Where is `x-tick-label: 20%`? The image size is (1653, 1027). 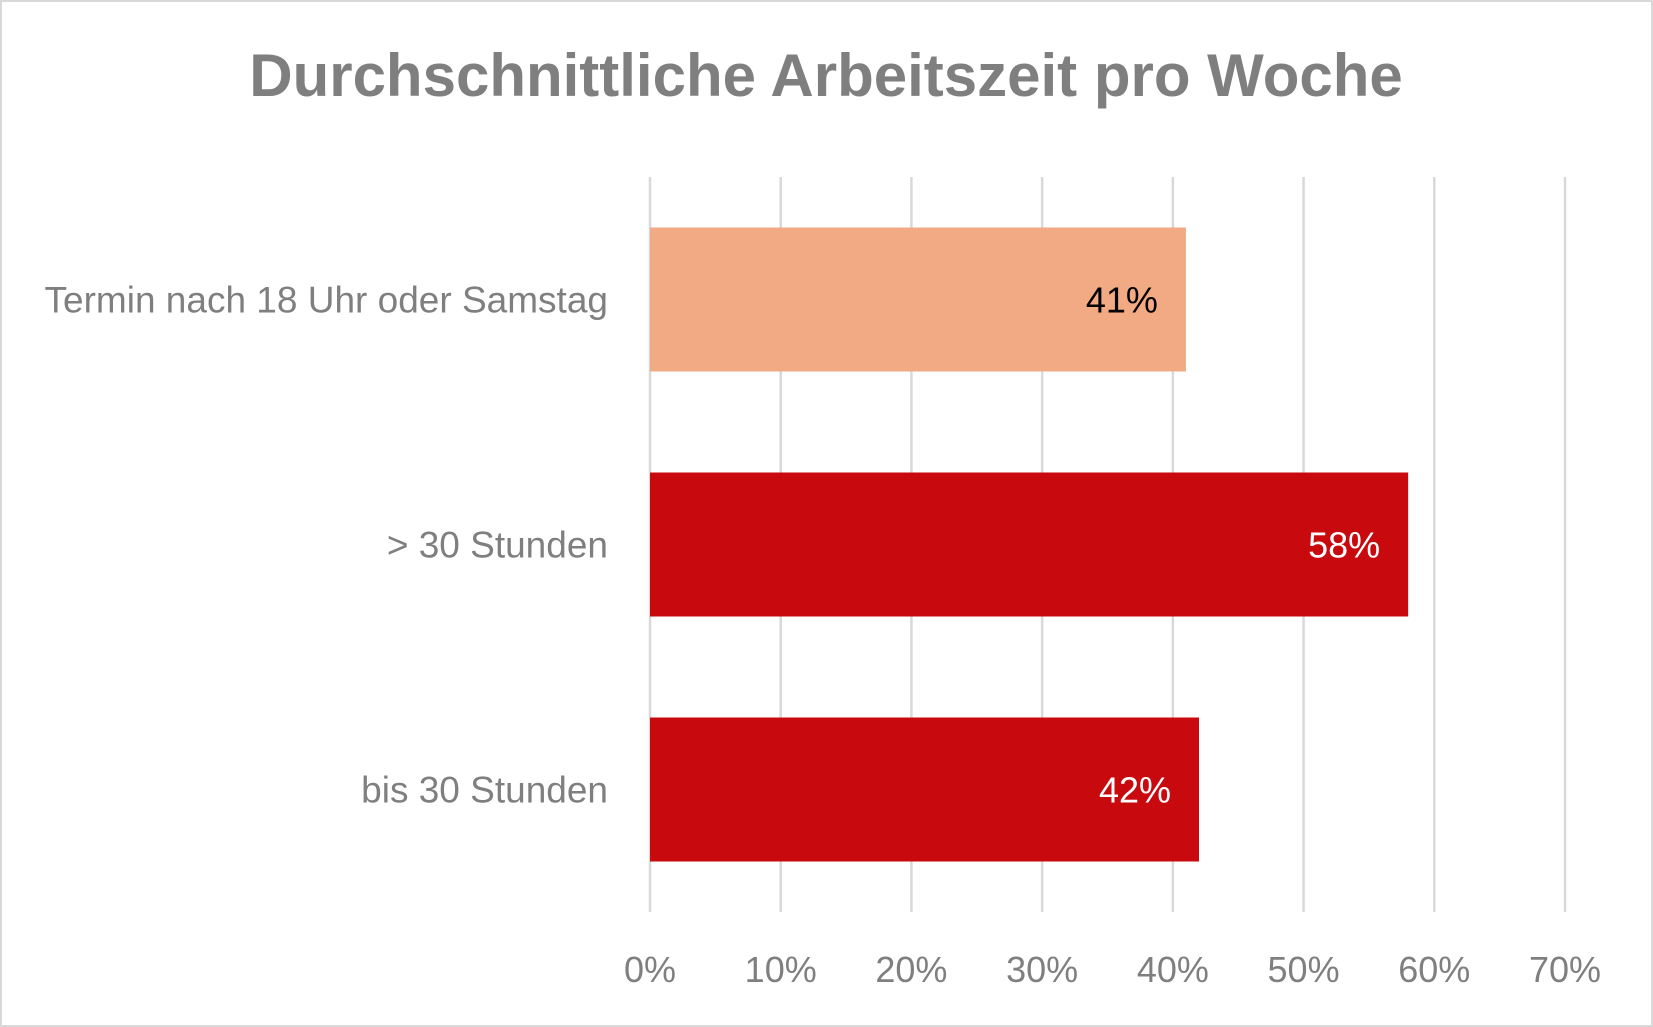 x-tick-label: 20% is located at coordinates (911, 969).